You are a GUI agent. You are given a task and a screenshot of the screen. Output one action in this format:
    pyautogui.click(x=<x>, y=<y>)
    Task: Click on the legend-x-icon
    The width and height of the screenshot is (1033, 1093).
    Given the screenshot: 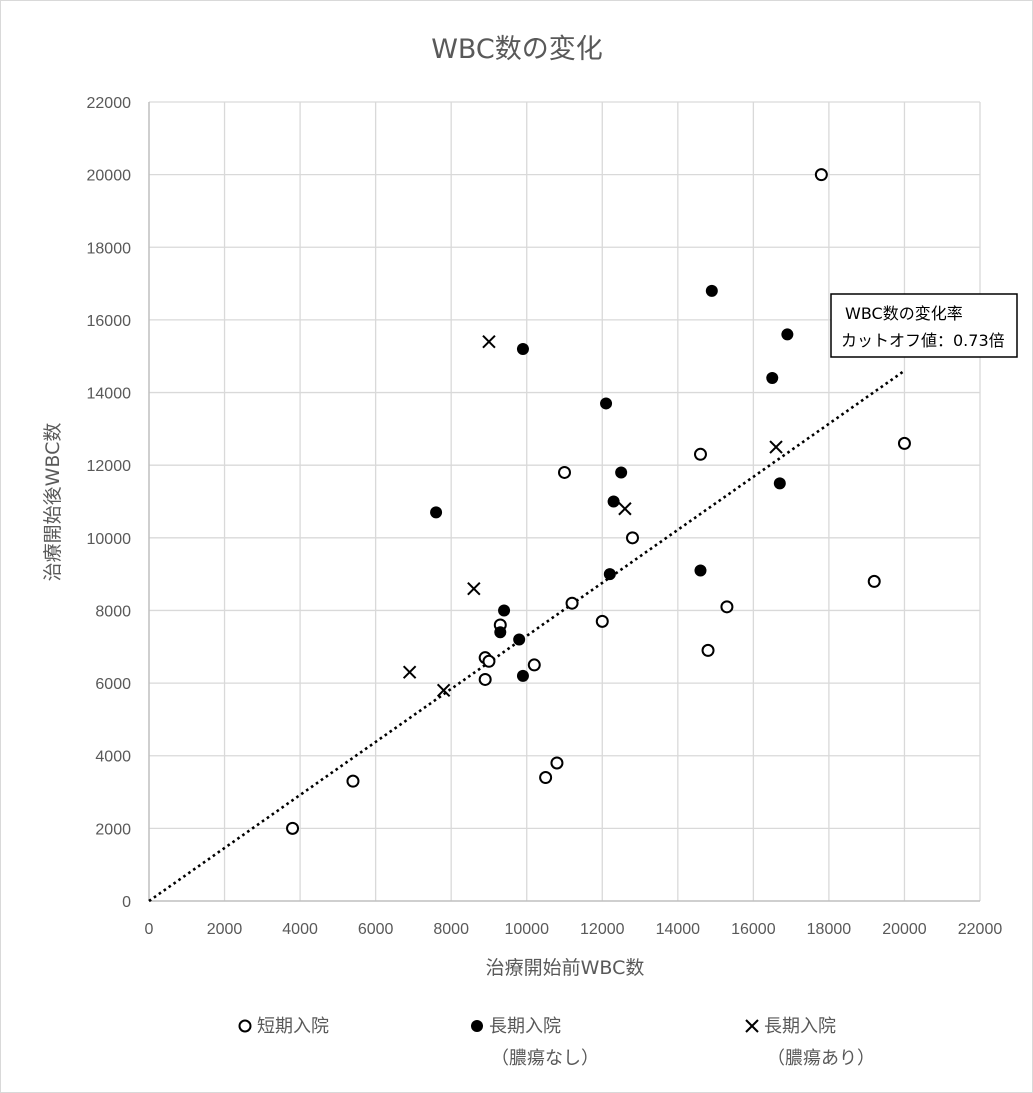 What is the action you would take?
    pyautogui.click(x=752, y=1026)
    